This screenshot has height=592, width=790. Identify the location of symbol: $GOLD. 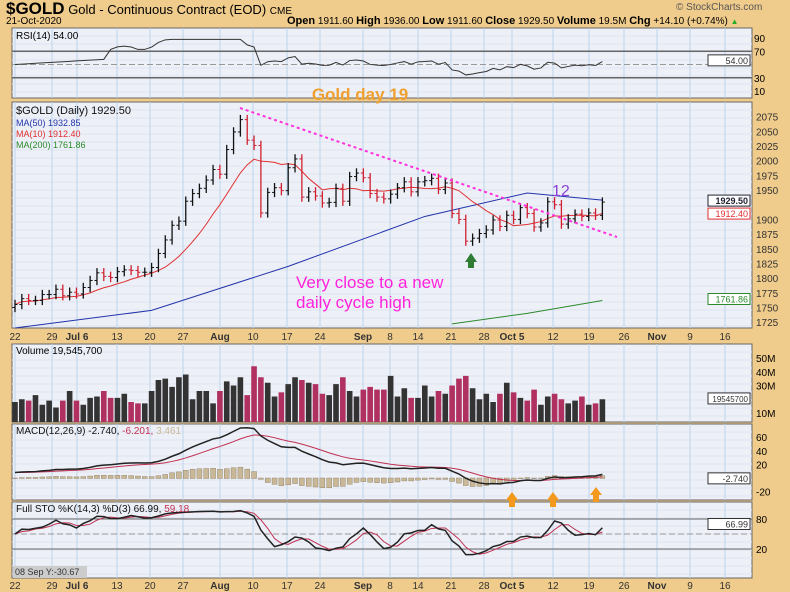
(35, 9).